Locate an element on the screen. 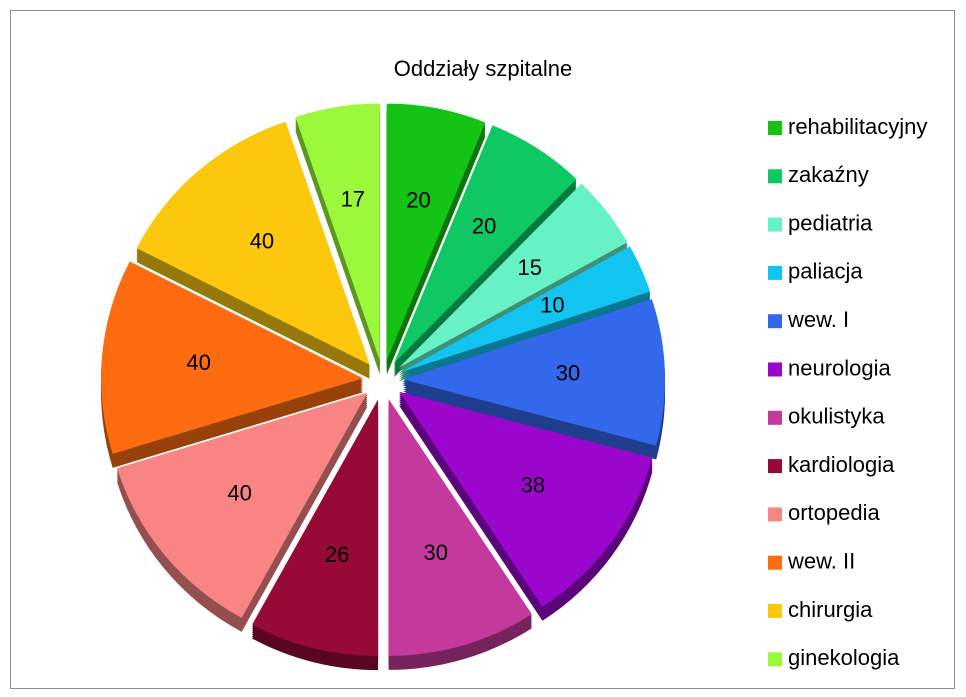 The width and height of the screenshot is (966, 697). legend-label: wew. I is located at coordinates (818, 319).